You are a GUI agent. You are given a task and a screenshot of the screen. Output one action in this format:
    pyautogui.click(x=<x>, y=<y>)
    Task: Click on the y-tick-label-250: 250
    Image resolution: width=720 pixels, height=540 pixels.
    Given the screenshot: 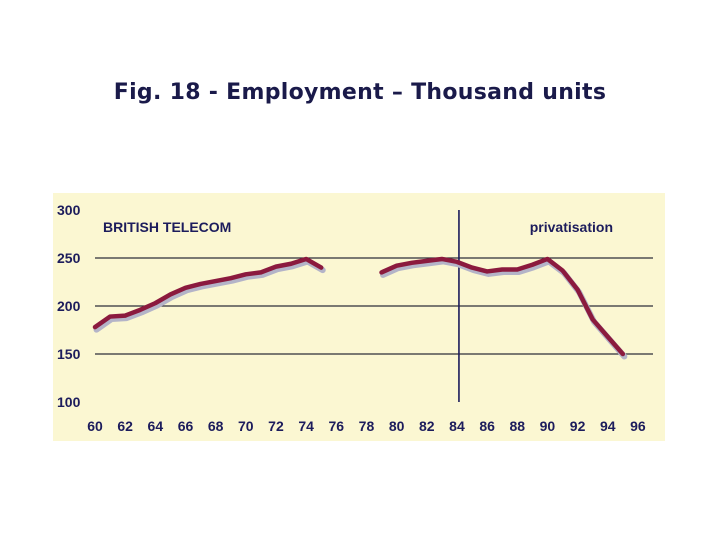 What is the action you would take?
    pyautogui.click(x=69, y=258)
    